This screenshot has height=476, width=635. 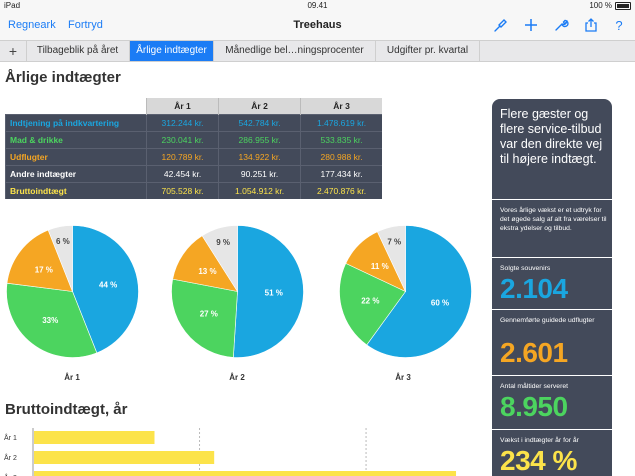 I want to click on table-cell: 230.041 kr., so click(x=182, y=140).